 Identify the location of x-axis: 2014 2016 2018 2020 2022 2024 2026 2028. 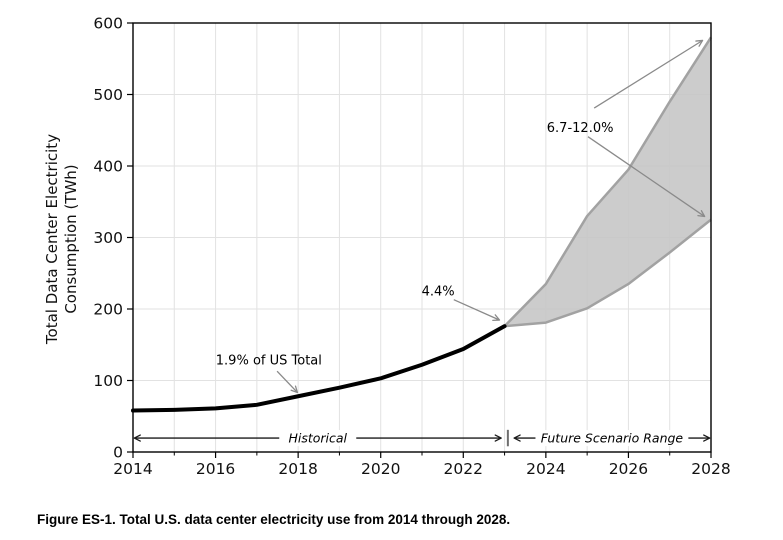
(422, 465).